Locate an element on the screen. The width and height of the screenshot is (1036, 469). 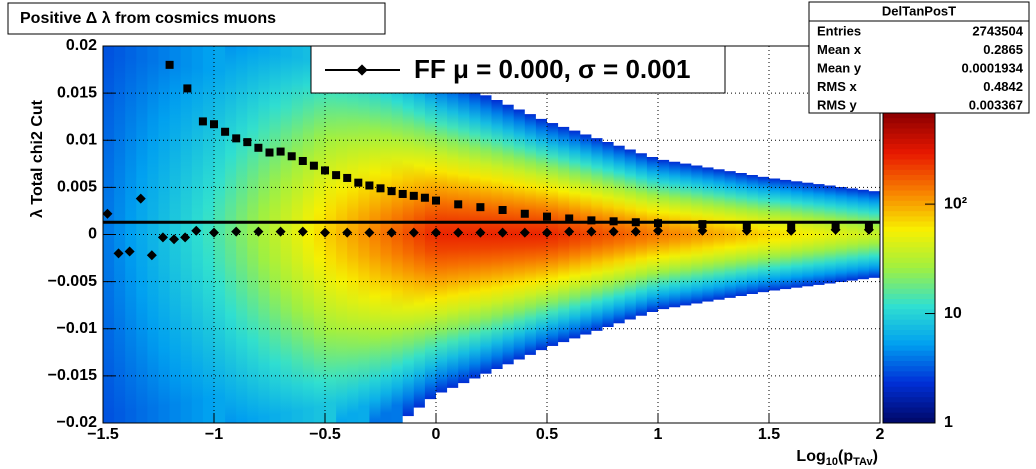
x-tick-label: 2 is located at coordinates (880, 434).